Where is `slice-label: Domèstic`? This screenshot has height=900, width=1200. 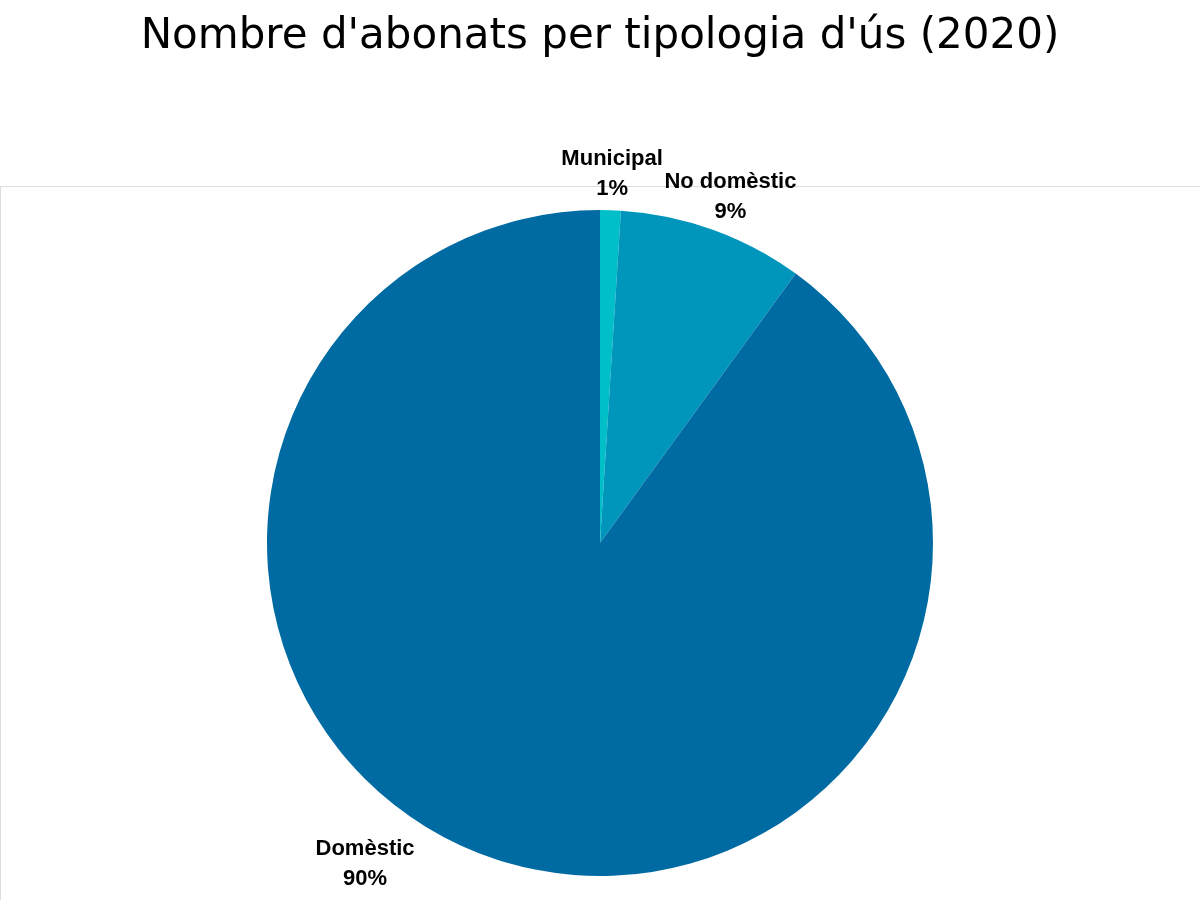
slice-label: Domèstic is located at coordinates (365, 847).